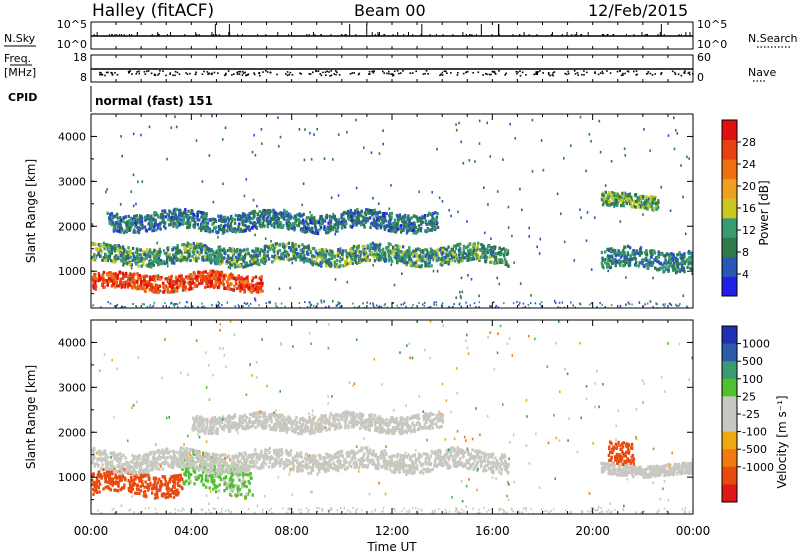 This screenshot has width=800, height=554. What do you see at coordinates (712, 44) in the screenshot?
I see `nsearch-tick-bottom: 10^0` at bounding box center [712, 44].